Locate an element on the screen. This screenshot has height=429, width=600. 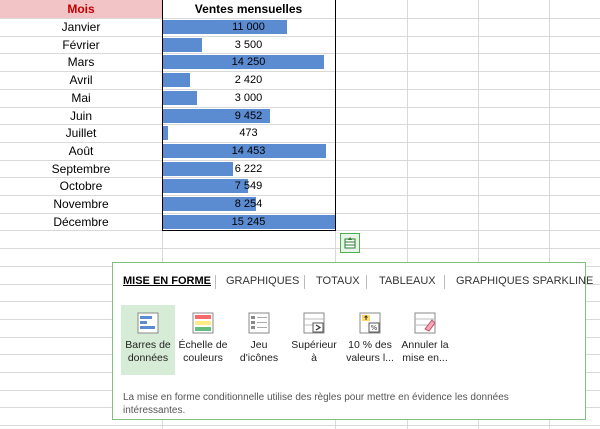
sales-value: 15 245 is located at coordinates (248, 222).